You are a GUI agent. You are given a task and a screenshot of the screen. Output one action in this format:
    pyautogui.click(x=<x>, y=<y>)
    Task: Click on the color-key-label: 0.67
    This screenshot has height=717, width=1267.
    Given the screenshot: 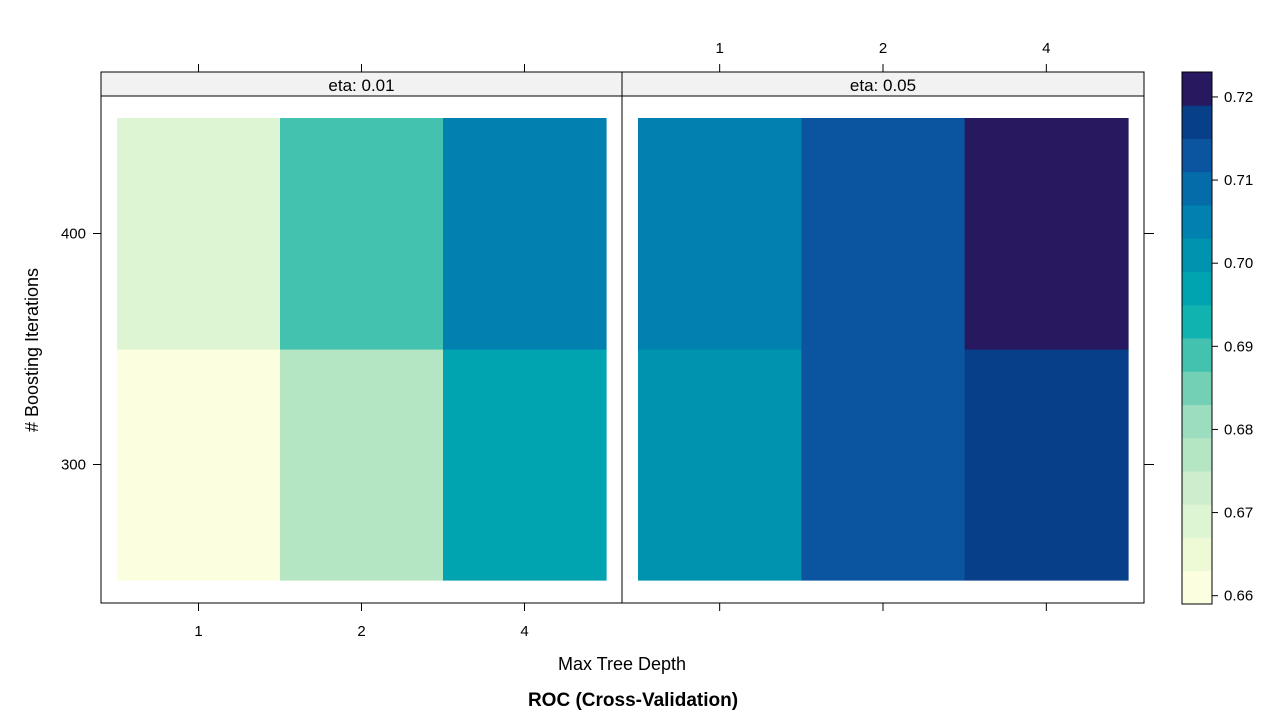 What is the action you would take?
    pyautogui.click(x=1238, y=513)
    